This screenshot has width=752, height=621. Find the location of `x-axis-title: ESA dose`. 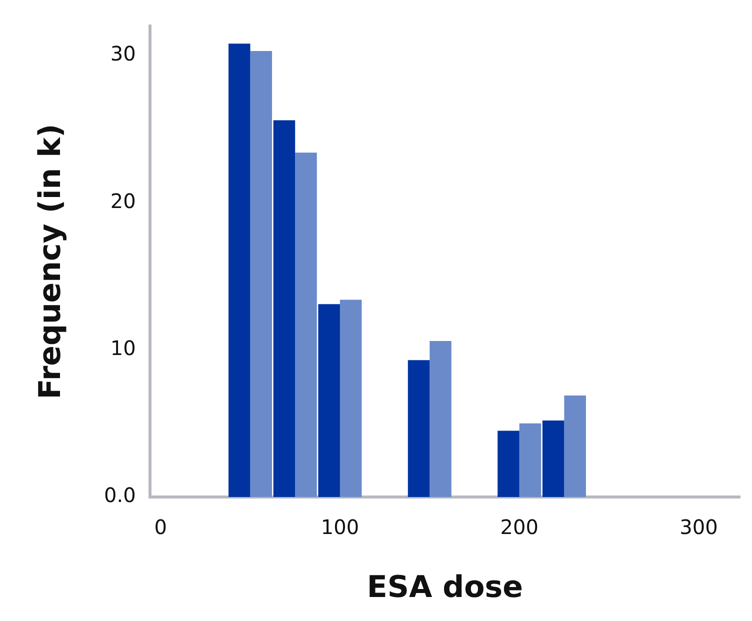

x-axis-title: ESA dose is located at coordinates (444, 587).